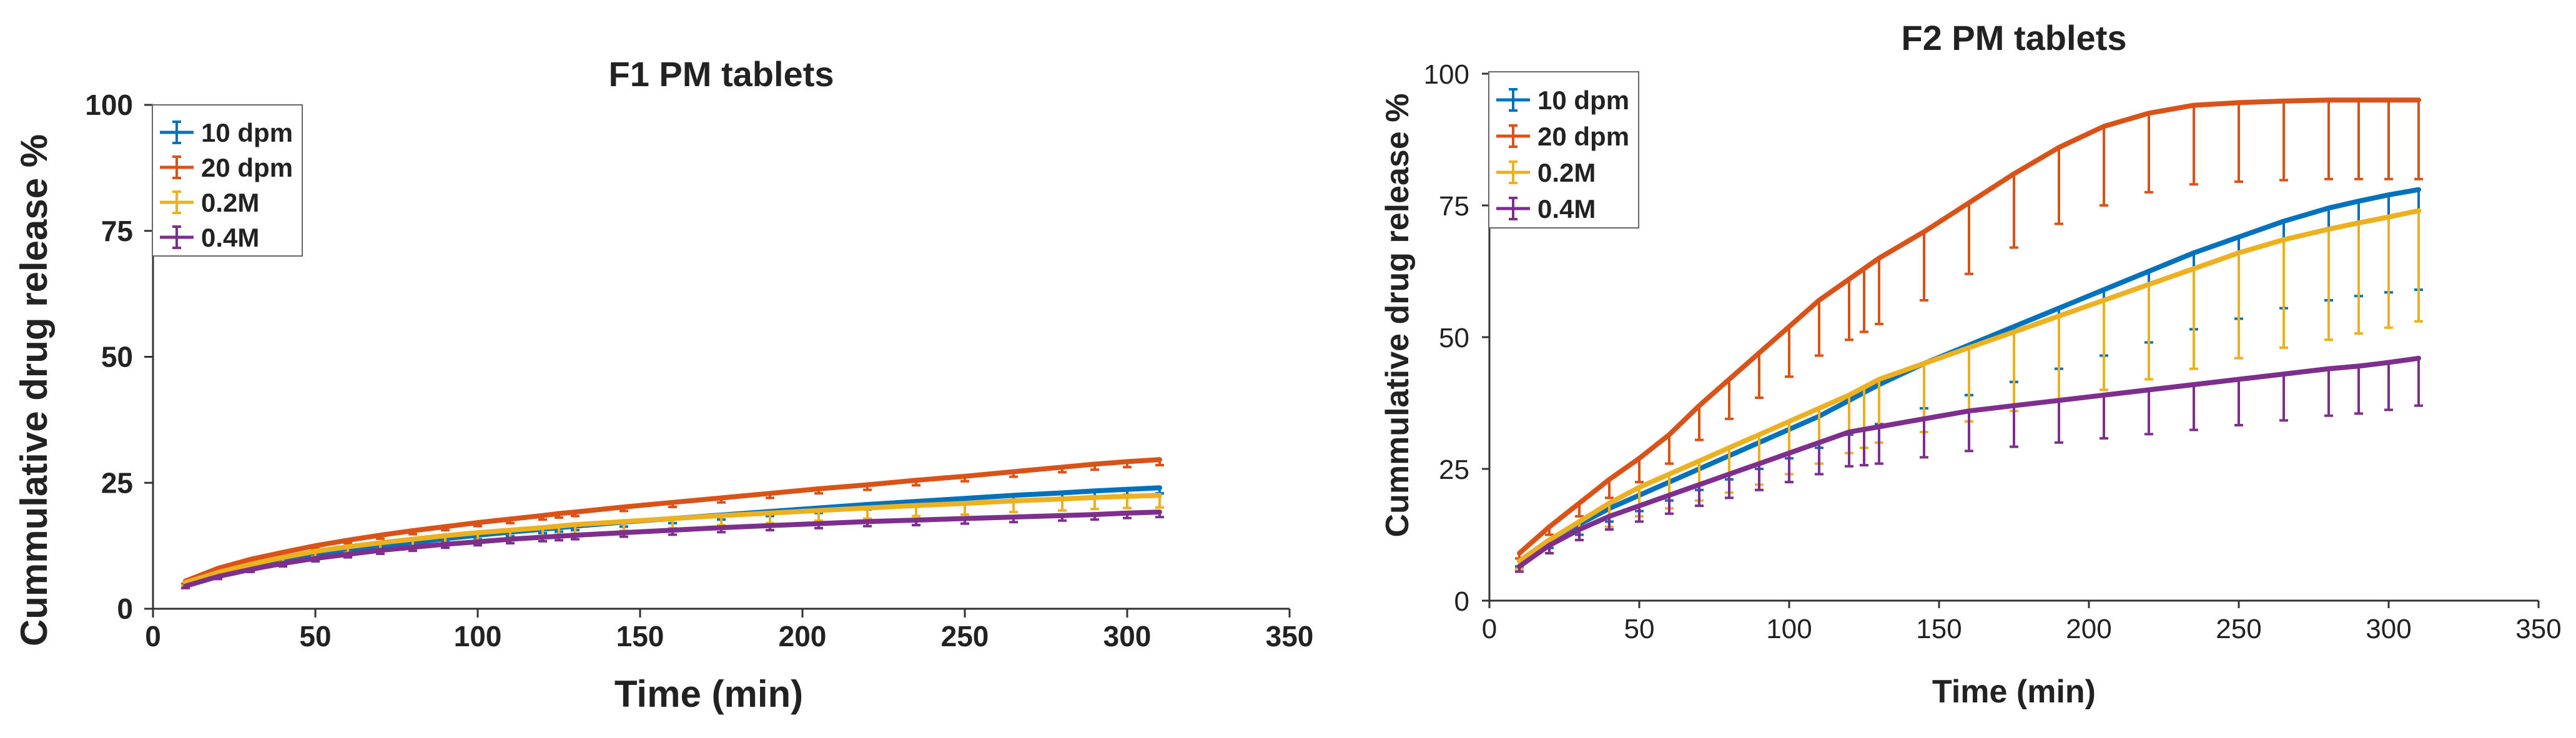 This screenshot has width=2576, height=738. I want to click on chart-f1-x-tick-label: 300, so click(1127, 636).